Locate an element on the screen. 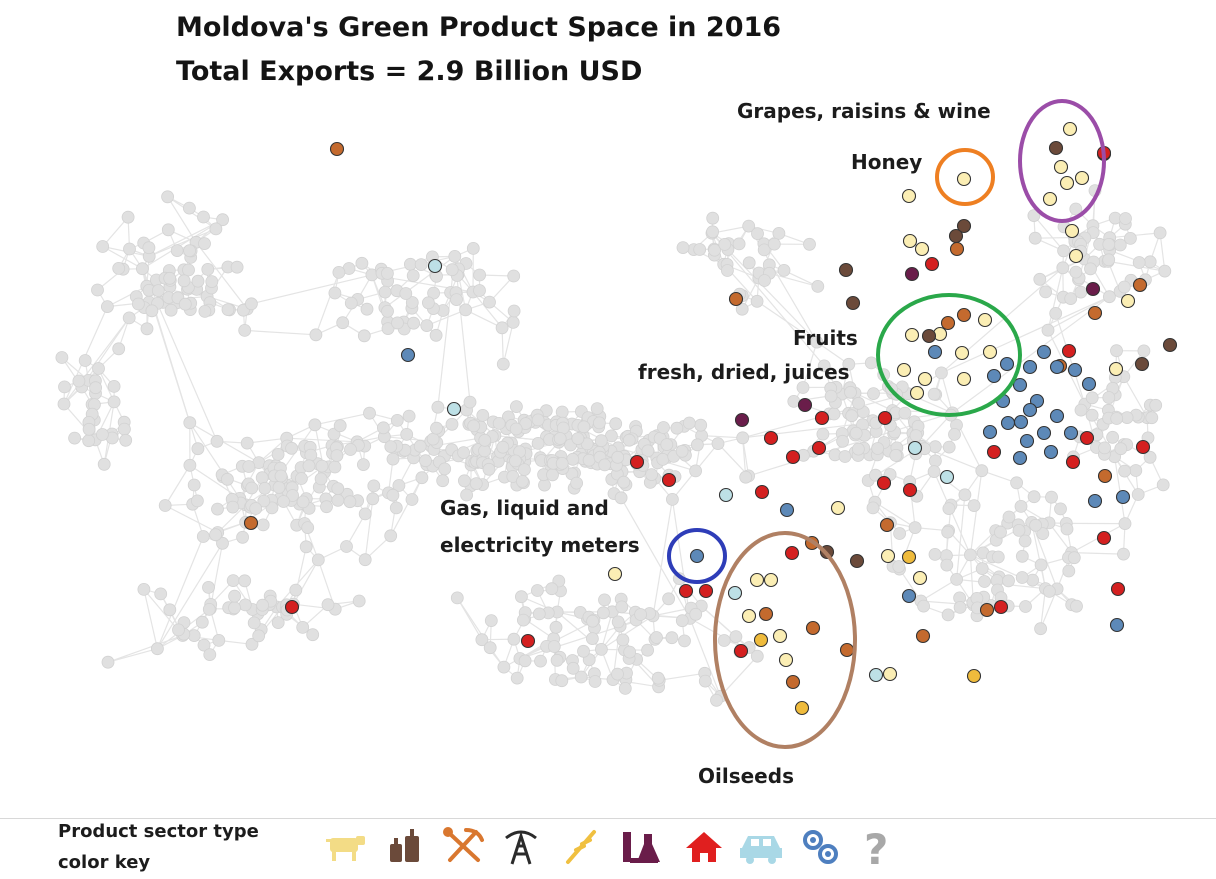 The width and height of the screenshot is (1216, 879). chart-title: Moldova's Green Product Space in 2016 is located at coordinates (479, 27).